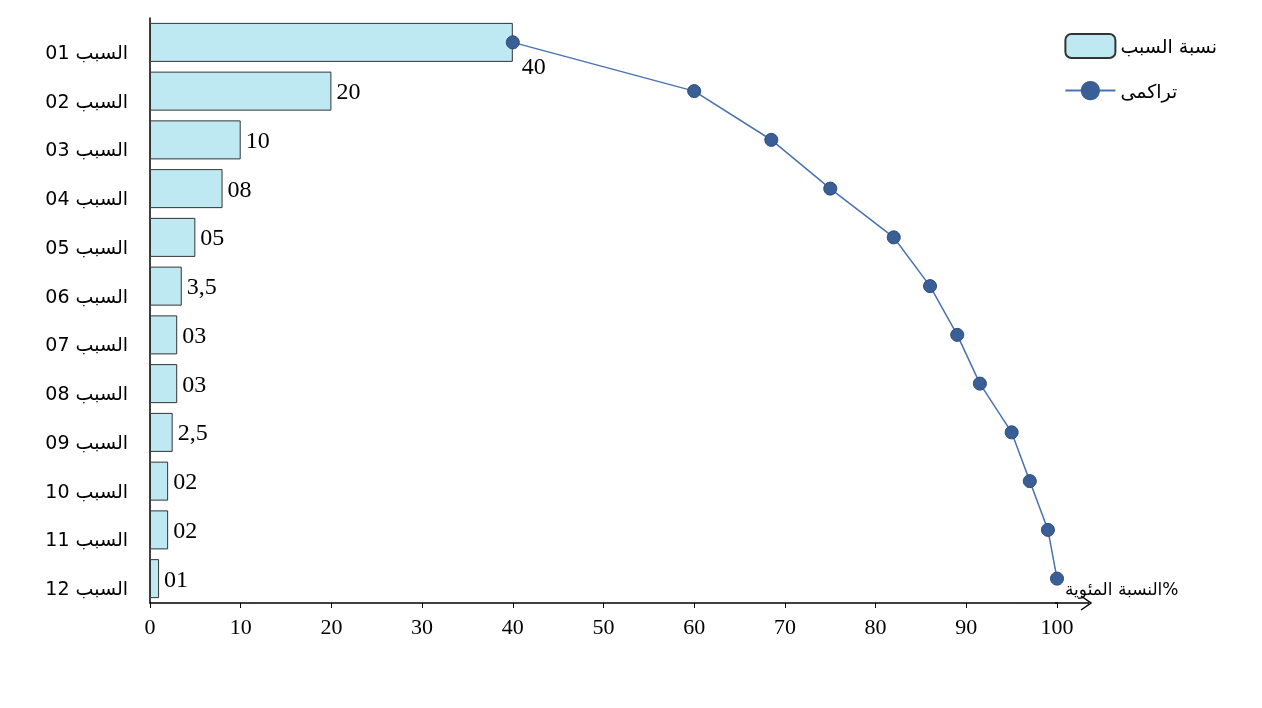 This screenshot has height=708, width=1262. Describe the element at coordinates (240, 626) in the screenshot. I see `x-tick-label: 10` at that location.